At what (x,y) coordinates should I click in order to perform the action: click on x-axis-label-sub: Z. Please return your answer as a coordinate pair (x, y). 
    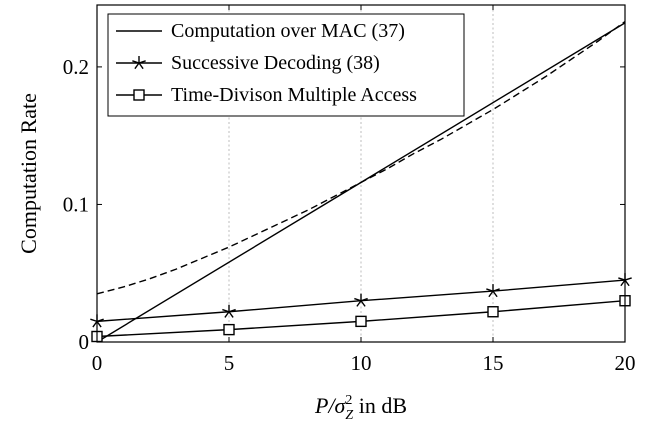
    Looking at the image, I should click on (349, 415).